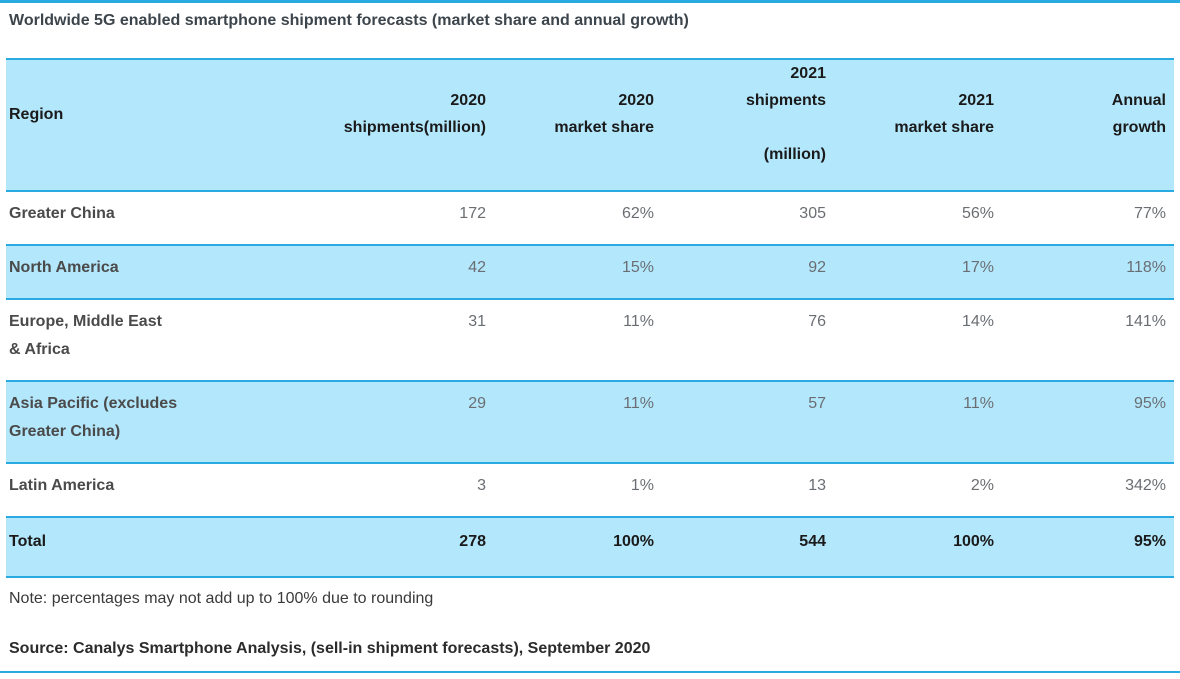  What do you see at coordinates (944, 114) in the screenshot?
I see `header-2021-market-share: 2021 market share` at bounding box center [944, 114].